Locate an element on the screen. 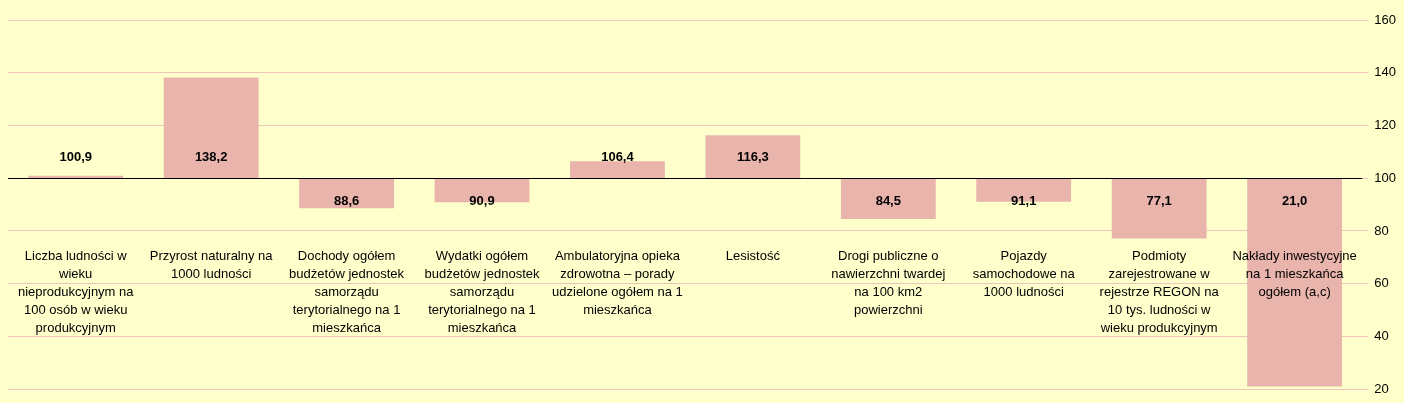  y-tick-label: 120 is located at coordinates (1385, 125).